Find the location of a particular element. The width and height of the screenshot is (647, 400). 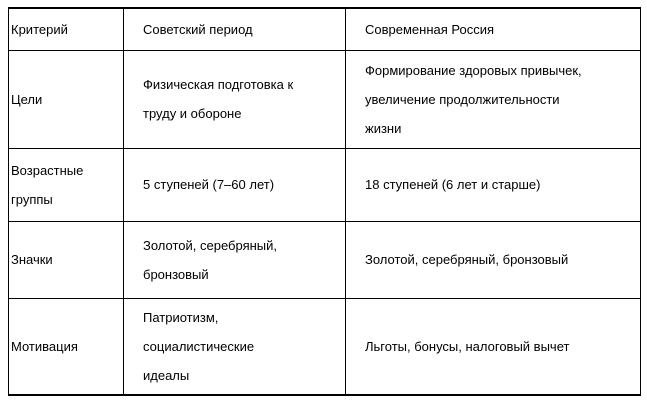

soviet-cell: Физическая подготовка к труду и обороне is located at coordinates (234, 99).